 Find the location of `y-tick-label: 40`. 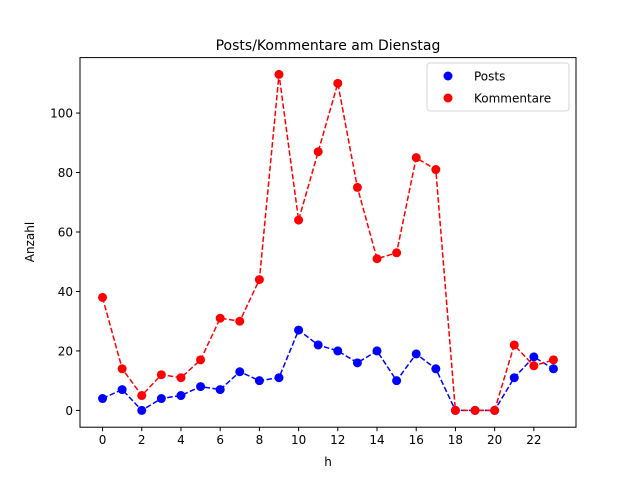

y-tick-label: 40 is located at coordinates (65, 292).